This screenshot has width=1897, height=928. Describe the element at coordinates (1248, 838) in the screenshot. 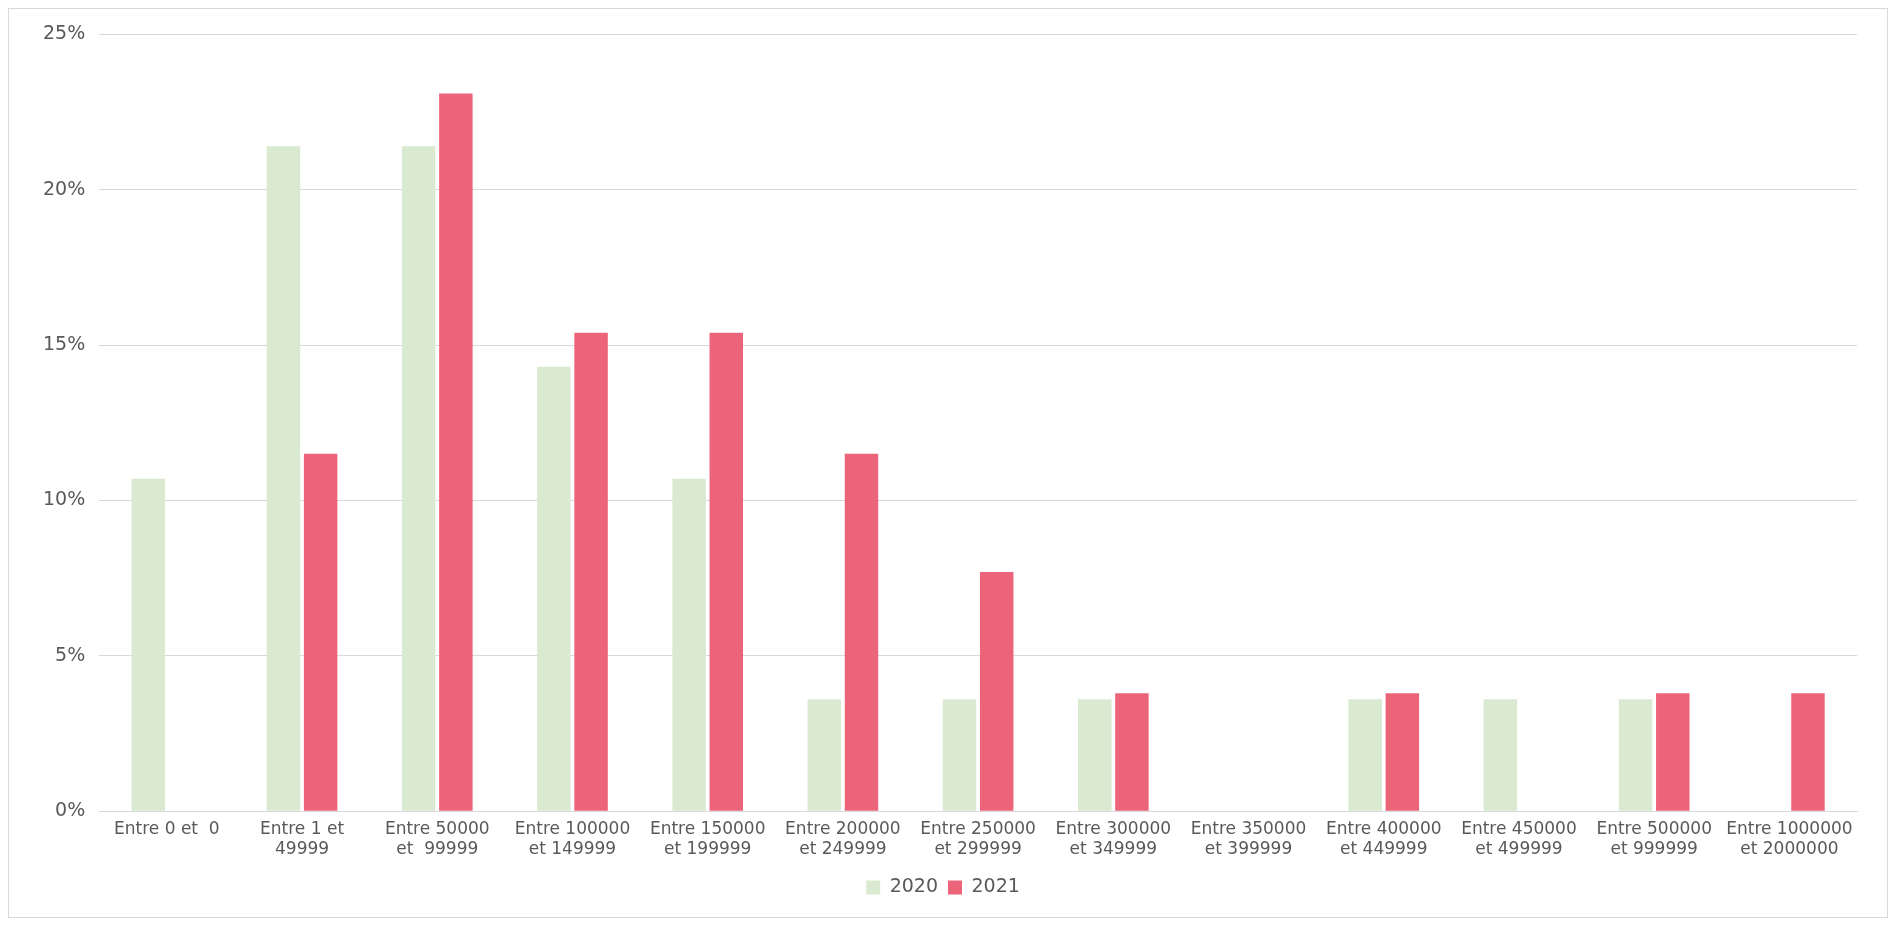

I see `x-tick-label: Entre 350000 et 399999` at that location.